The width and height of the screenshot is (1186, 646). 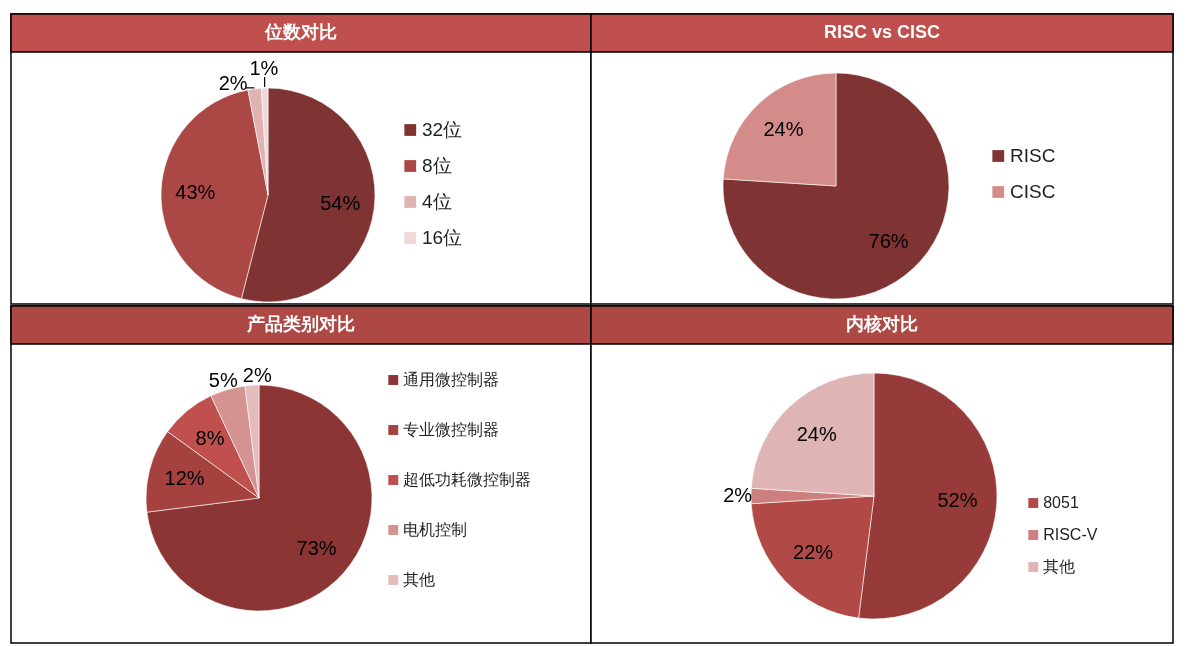 What do you see at coordinates (1033, 155) in the screenshot?
I see `legend-label: RISC` at bounding box center [1033, 155].